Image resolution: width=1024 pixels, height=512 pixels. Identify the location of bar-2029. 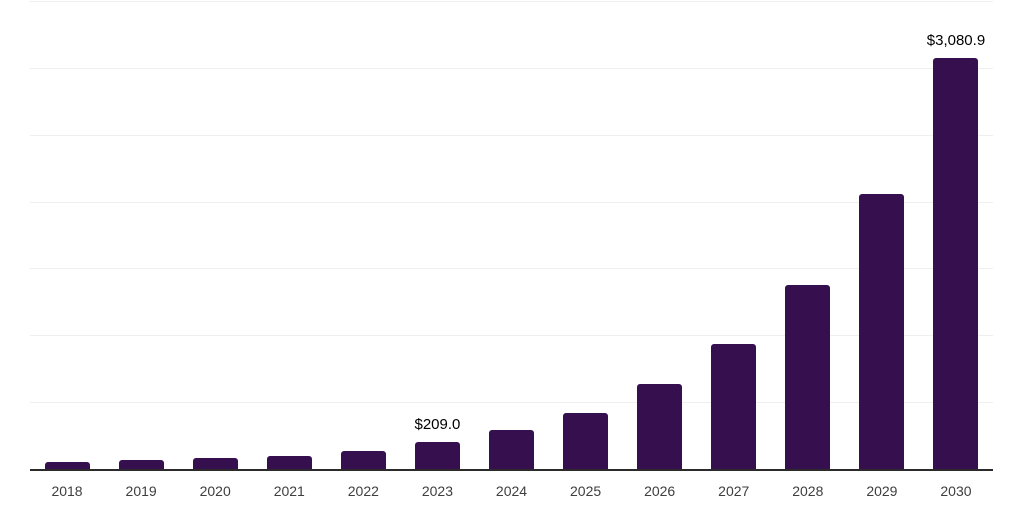
(882, 332).